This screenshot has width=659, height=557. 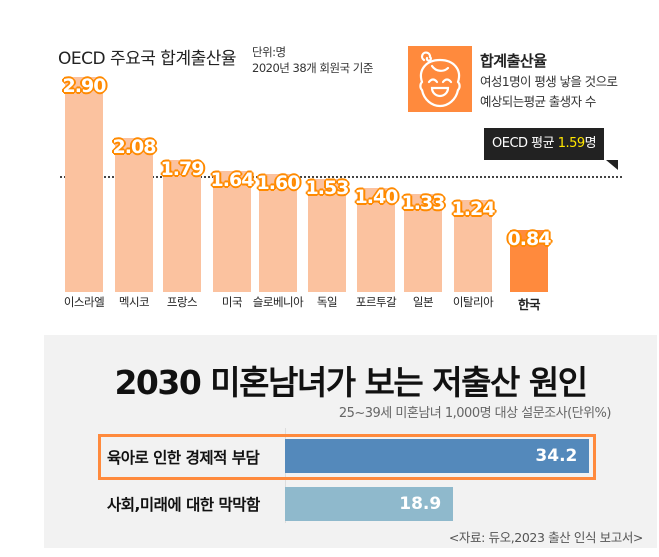 I want to click on bar-value-label: 2.08, so click(x=134, y=147).